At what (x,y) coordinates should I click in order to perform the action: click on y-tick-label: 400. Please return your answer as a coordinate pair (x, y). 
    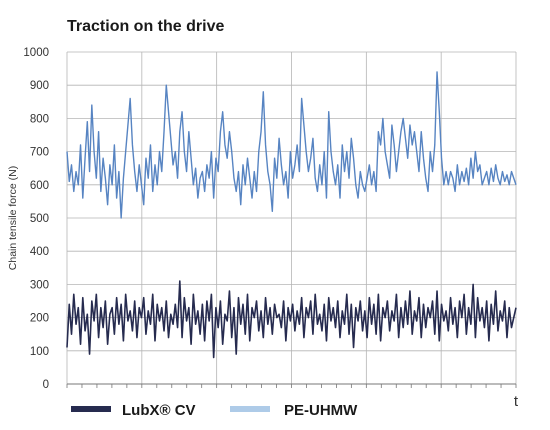
    Looking at the image, I should click on (39, 252).